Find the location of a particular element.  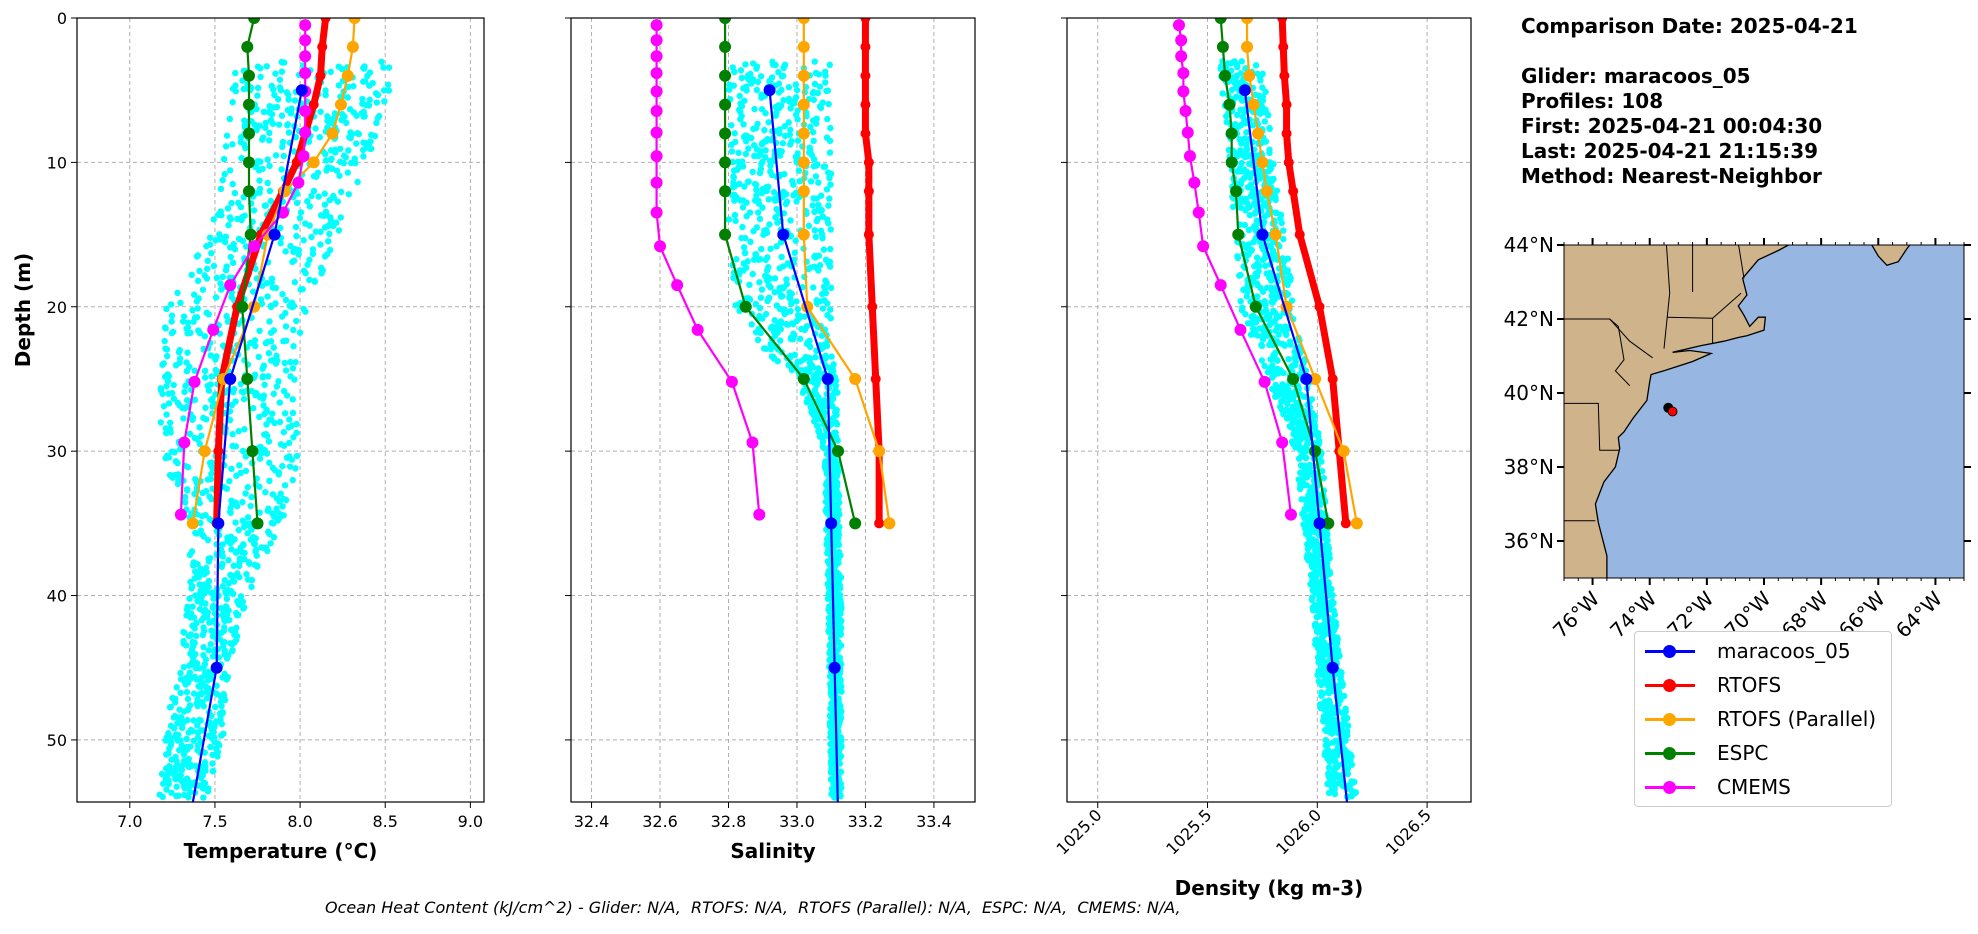

tick-label-y: 50 is located at coordinates (57, 740).